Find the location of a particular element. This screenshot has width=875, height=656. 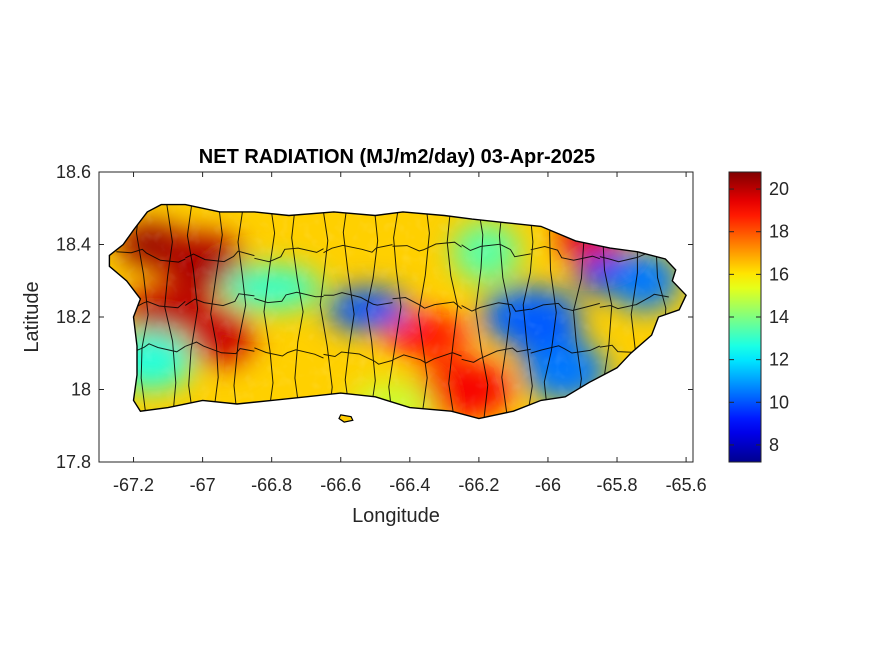

colorbar-tick-label: 14 is located at coordinates (779, 317).